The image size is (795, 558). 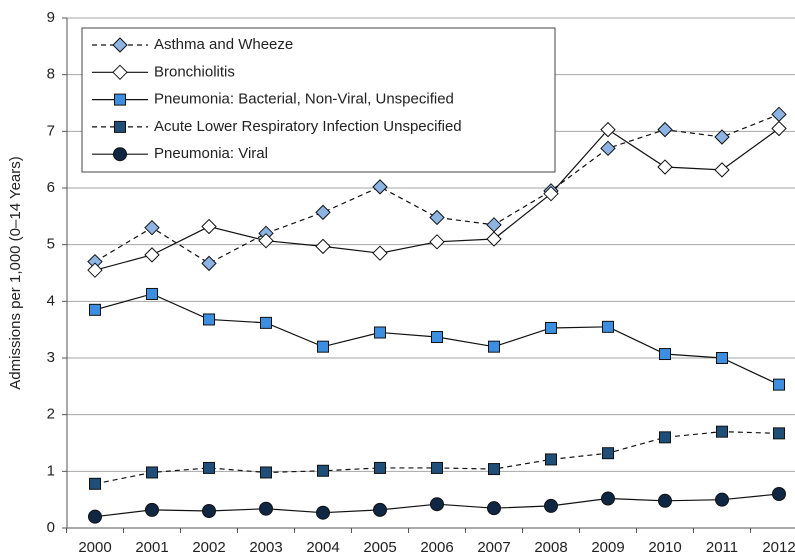 What do you see at coordinates (722, 547) in the screenshot?
I see `x-tick-label: 2011` at bounding box center [722, 547].